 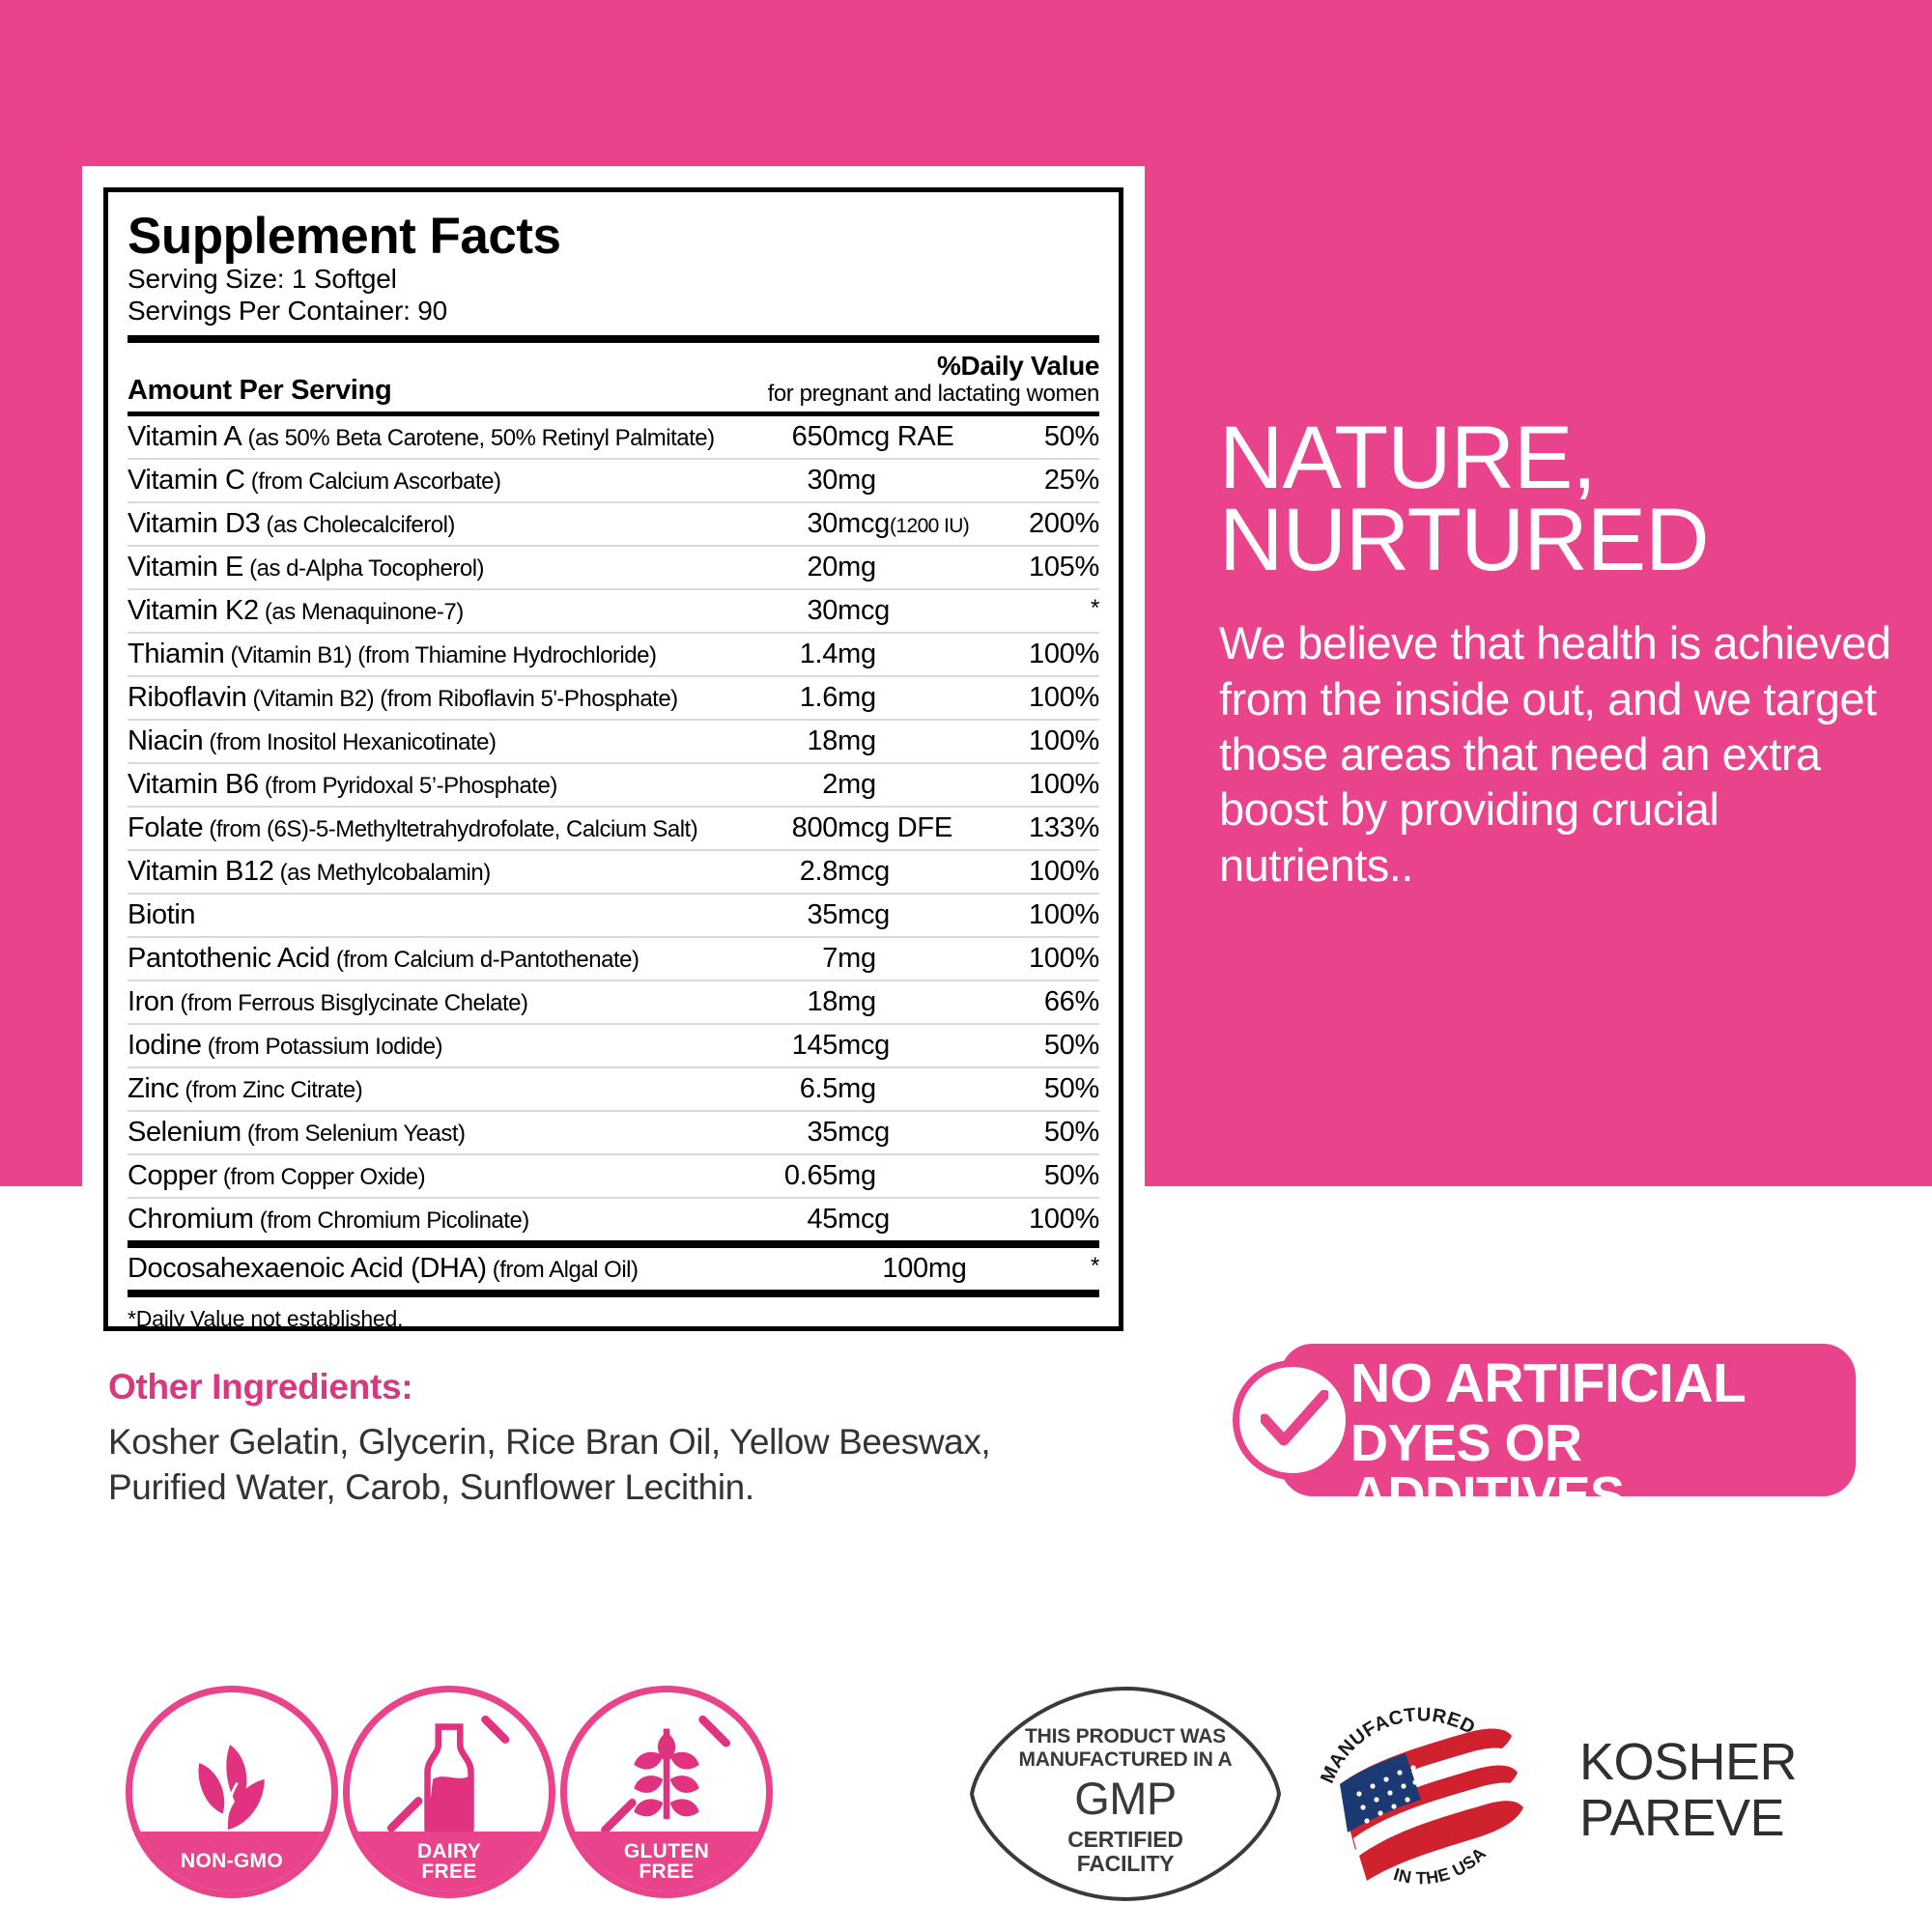 I want to click on nutrient-daily-value: *, so click(x=1094, y=1266).